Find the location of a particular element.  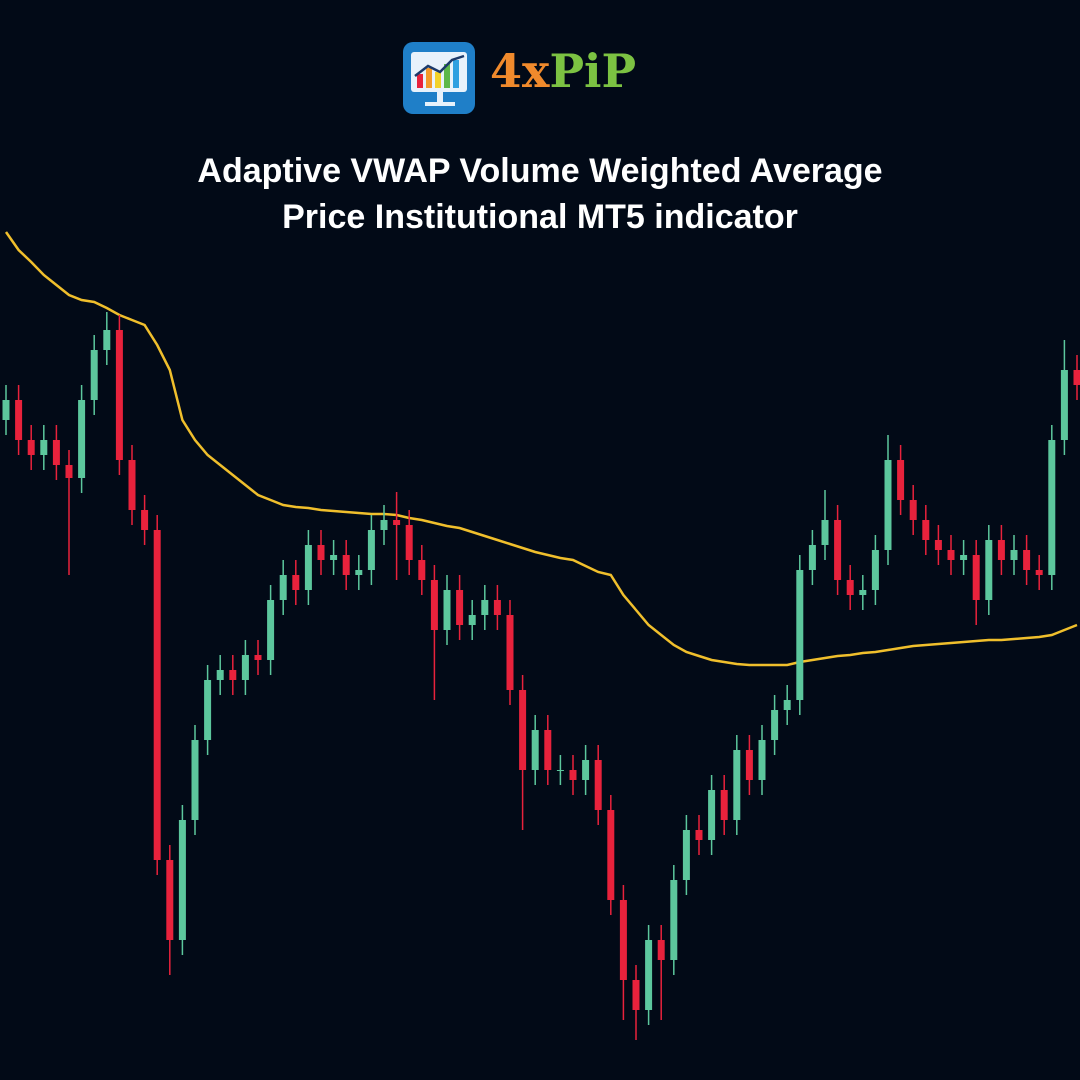

logo-text: 4xPiP is located at coordinates (563, 71).